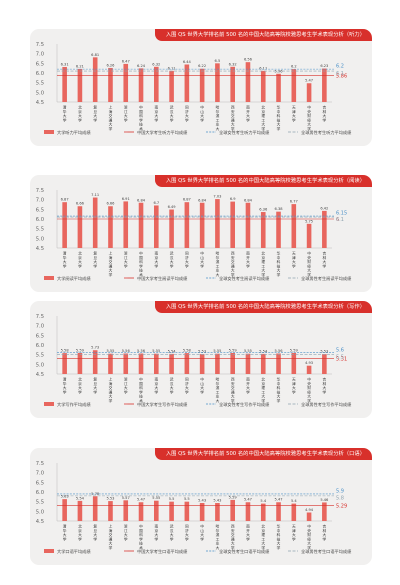 The width and height of the screenshot is (400, 585). Describe the element at coordinates (340, 492) in the screenshot. I see `reference-line-label: 5.9` at that location.